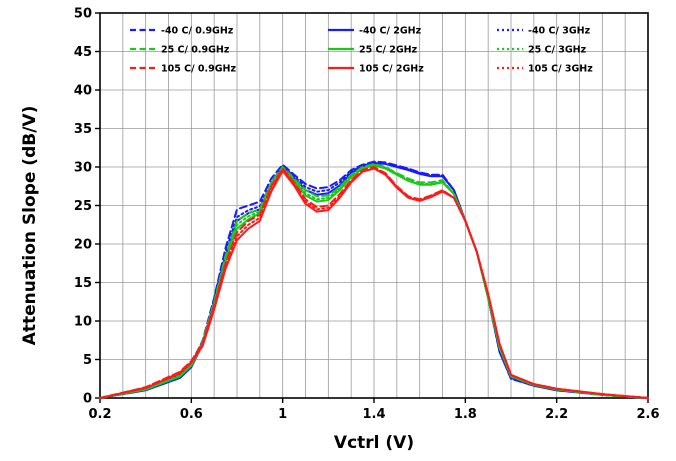 This screenshot has height=461, width=676. What do you see at coordinates (465, 414) in the screenshot?
I see `x-tick-label: 1.8` at bounding box center [465, 414].